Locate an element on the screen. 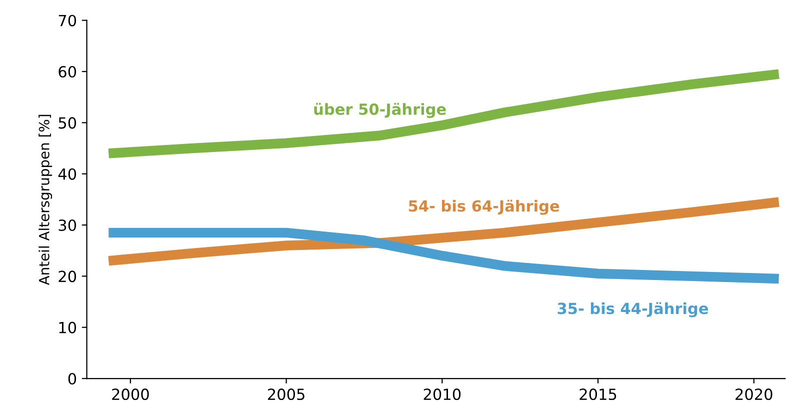 This screenshot has height=407, width=789. y-tick-label: 50 is located at coordinates (67, 123).